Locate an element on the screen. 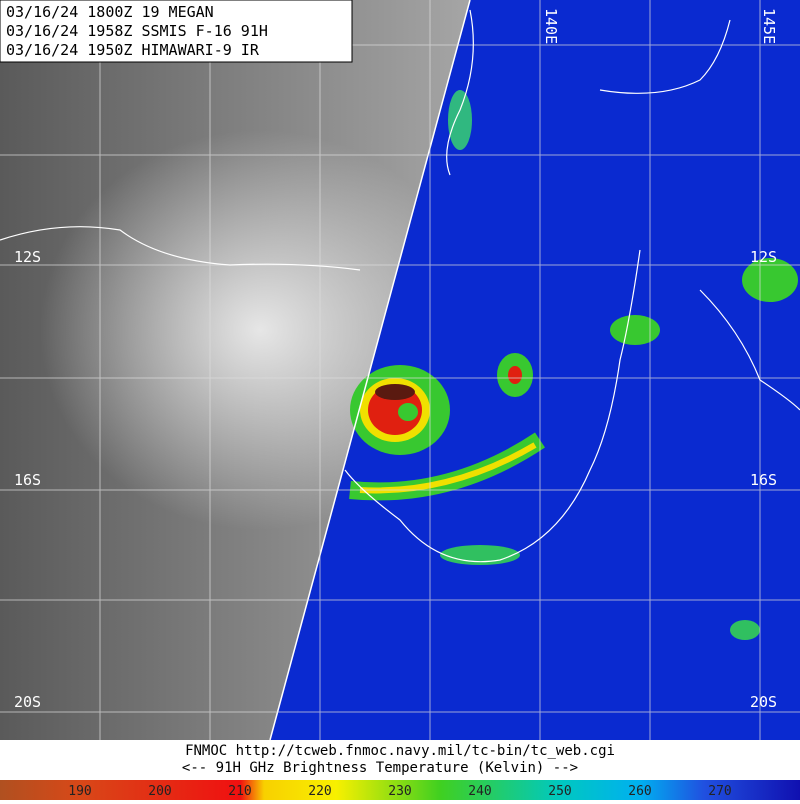 Image resolution: width=800 pixels, height=804 pixels. colorbar is located at coordinates (400, 790).